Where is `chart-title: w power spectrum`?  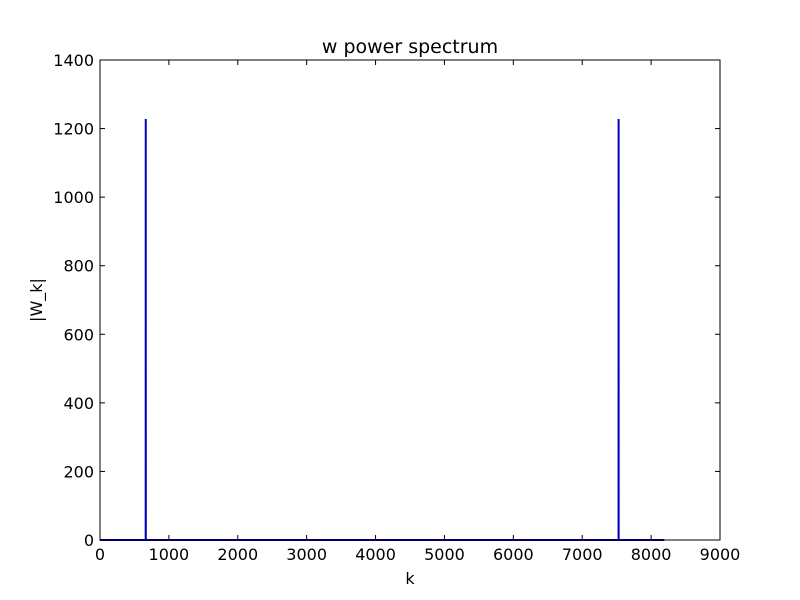 chart-title: w power spectrum is located at coordinates (410, 47).